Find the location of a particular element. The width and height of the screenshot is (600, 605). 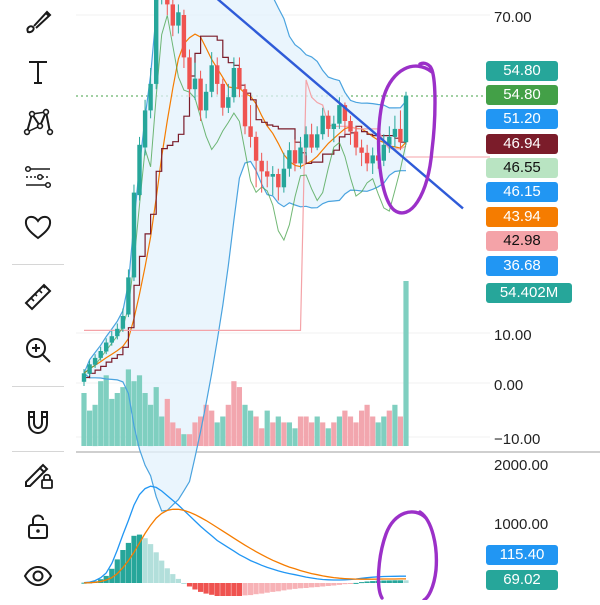

price-label-tag: 42.98 is located at coordinates (522, 241).